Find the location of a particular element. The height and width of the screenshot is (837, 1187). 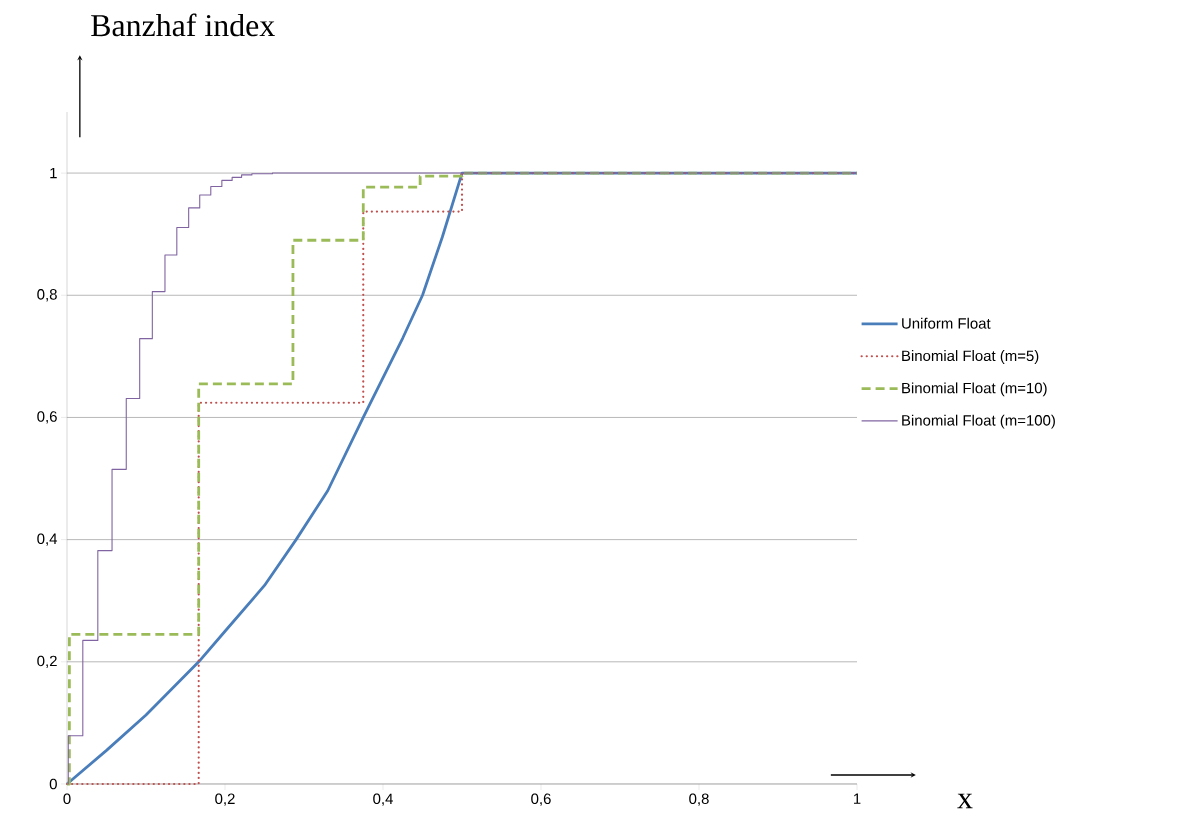

x-tick-label: 0,6 is located at coordinates (541, 799).